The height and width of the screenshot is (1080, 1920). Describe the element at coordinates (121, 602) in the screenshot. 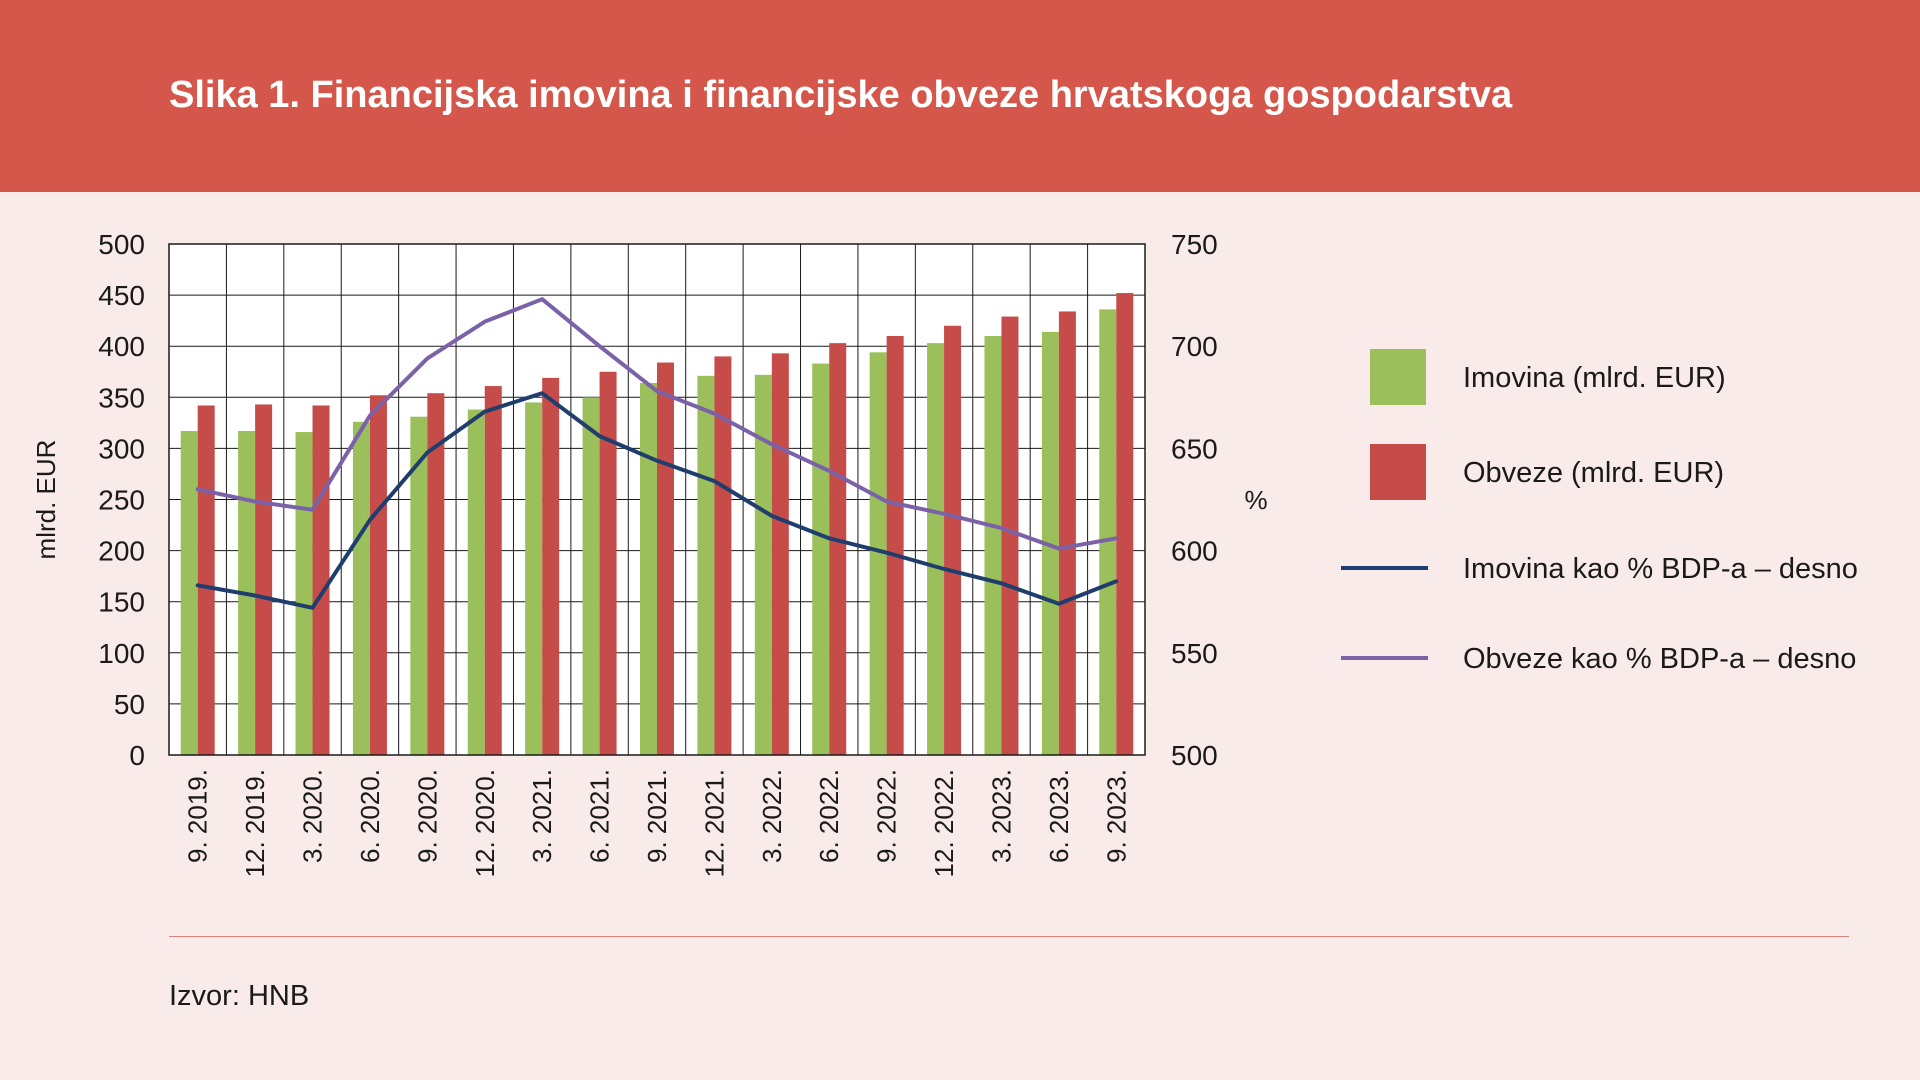

I see `y-tick-label: 150` at that location.